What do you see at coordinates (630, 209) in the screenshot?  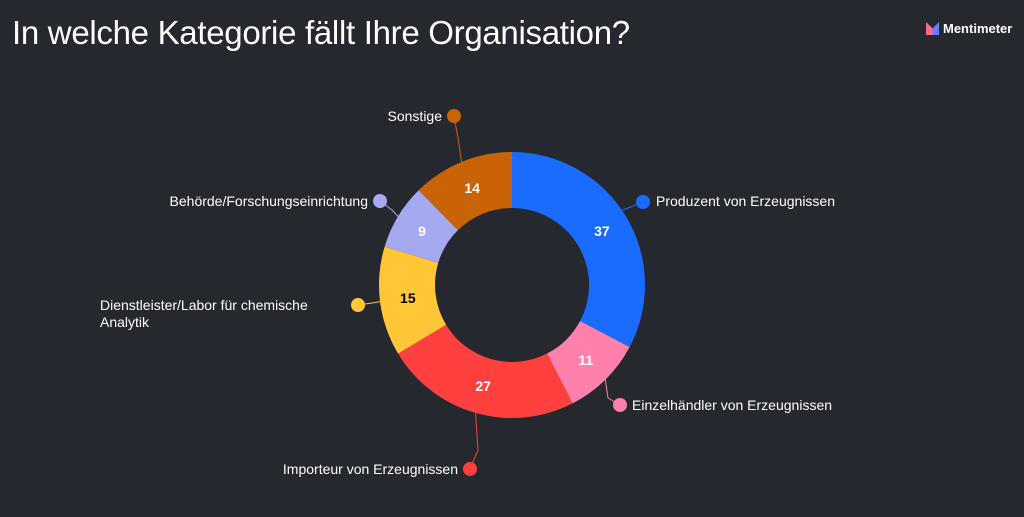 I see `connector-produzent-von-erzeugnissen` at bounding box center [630, 209].